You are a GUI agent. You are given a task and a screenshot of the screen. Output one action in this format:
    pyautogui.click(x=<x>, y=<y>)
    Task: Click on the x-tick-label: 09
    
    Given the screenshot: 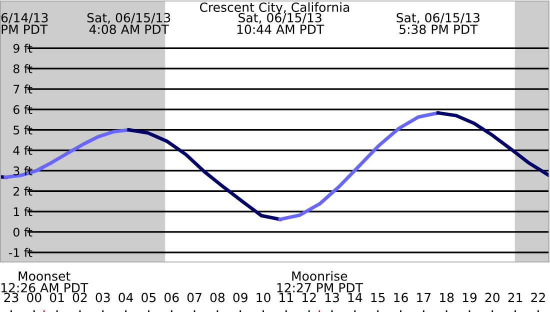 What is the action you would take?
    pyautogui.click(x=240, y=297)
    